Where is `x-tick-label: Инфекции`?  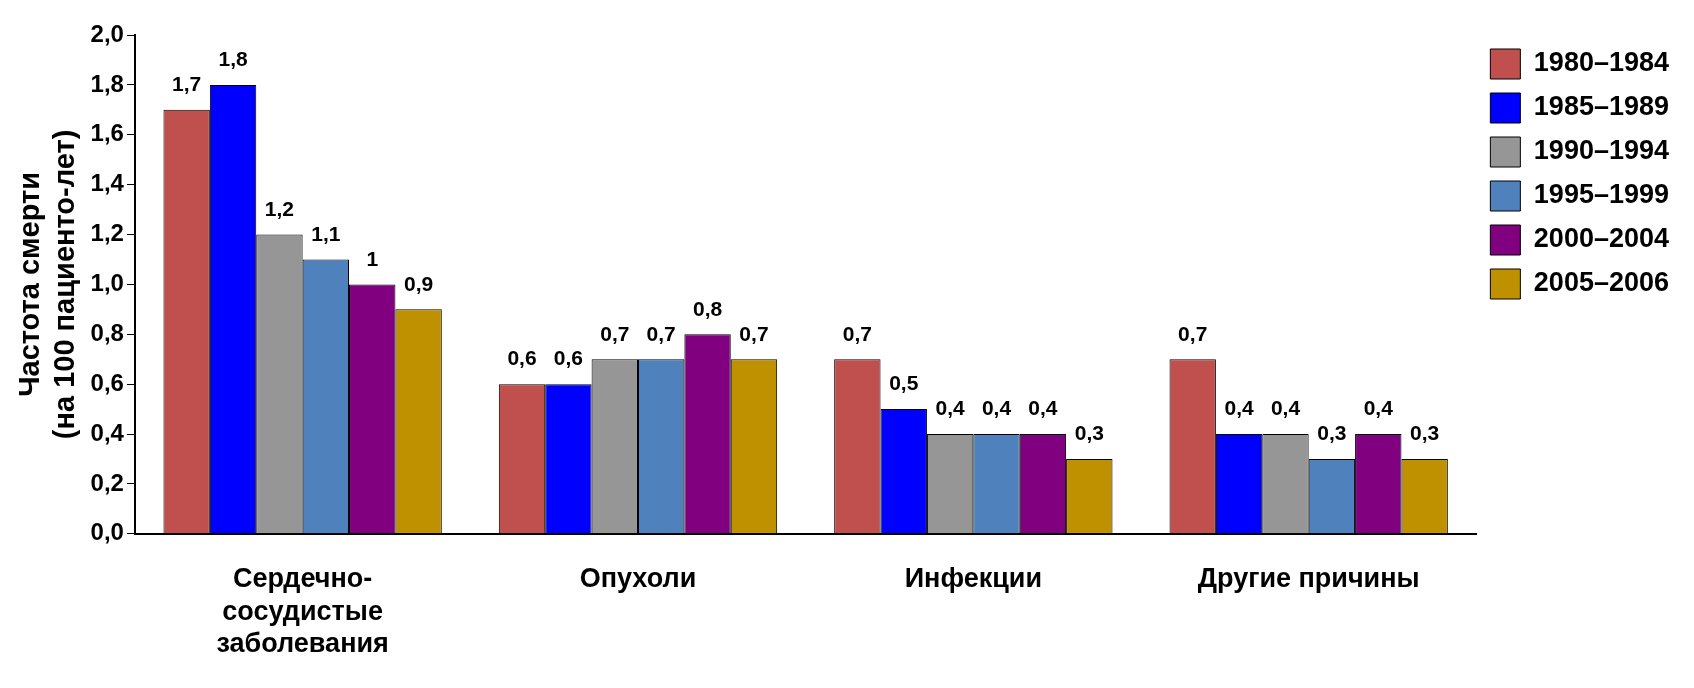 x-tick-label: Инфекции is located at coordinates (973, 578).